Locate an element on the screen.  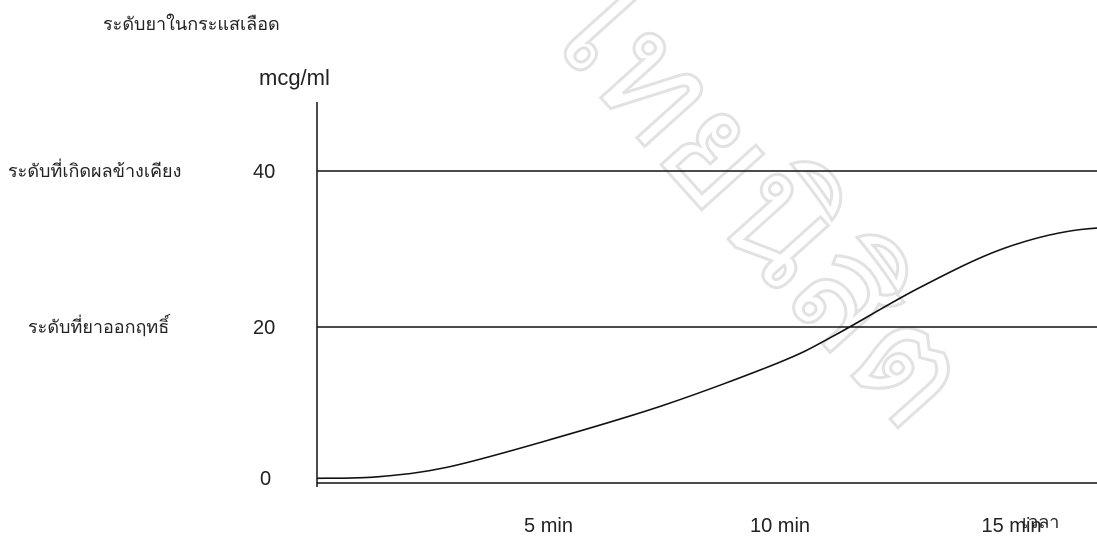
y-tick-label-2: 40 is located at coordinates (264, 172).